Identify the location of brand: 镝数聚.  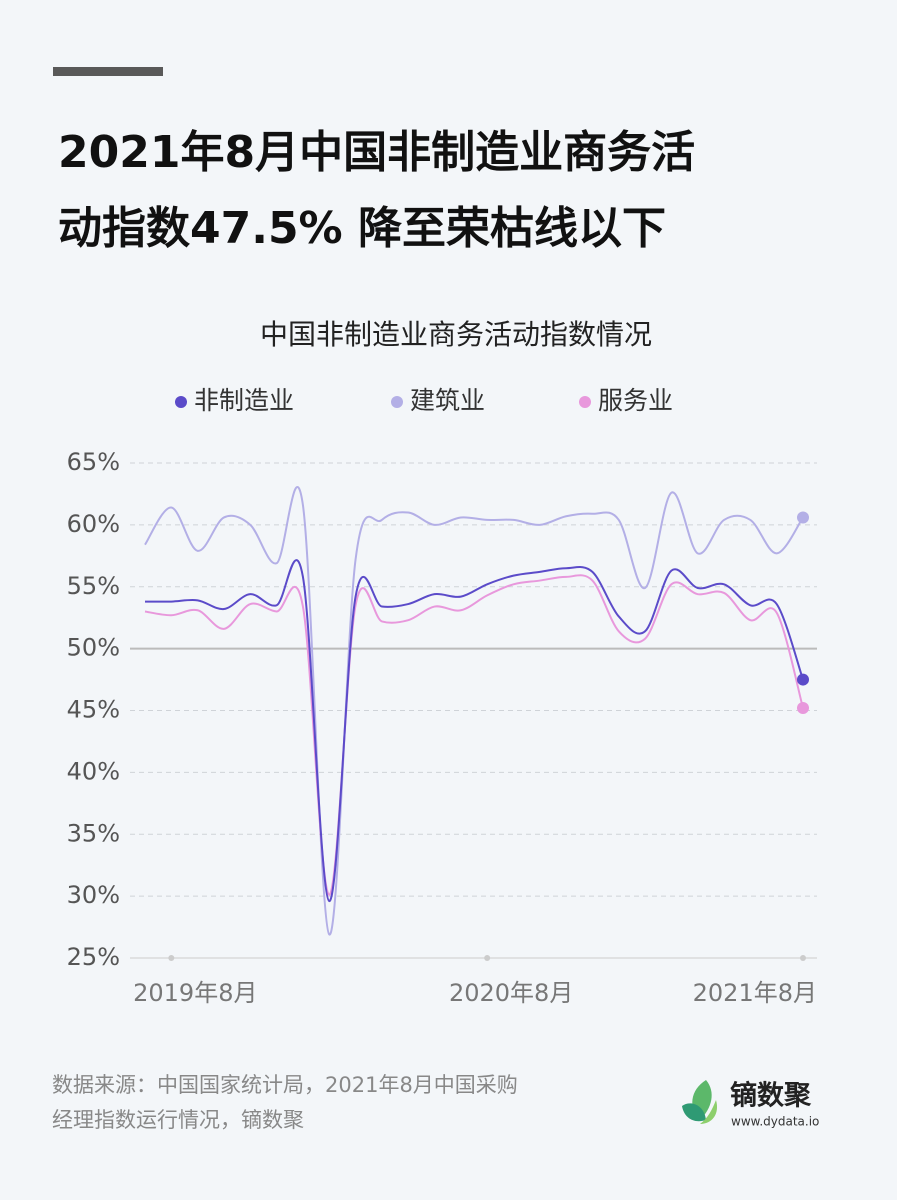
(771, 1096).